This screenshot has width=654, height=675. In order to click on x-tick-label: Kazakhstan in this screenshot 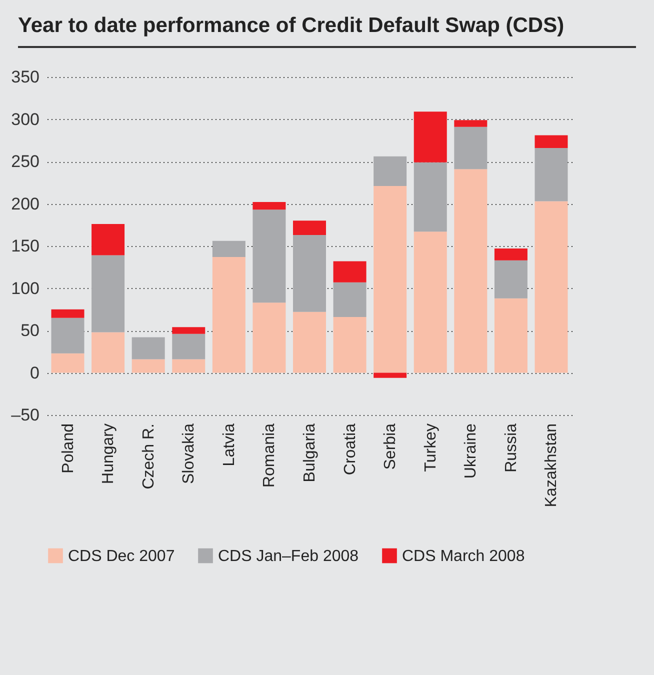, I will do `click(551, 466)`.